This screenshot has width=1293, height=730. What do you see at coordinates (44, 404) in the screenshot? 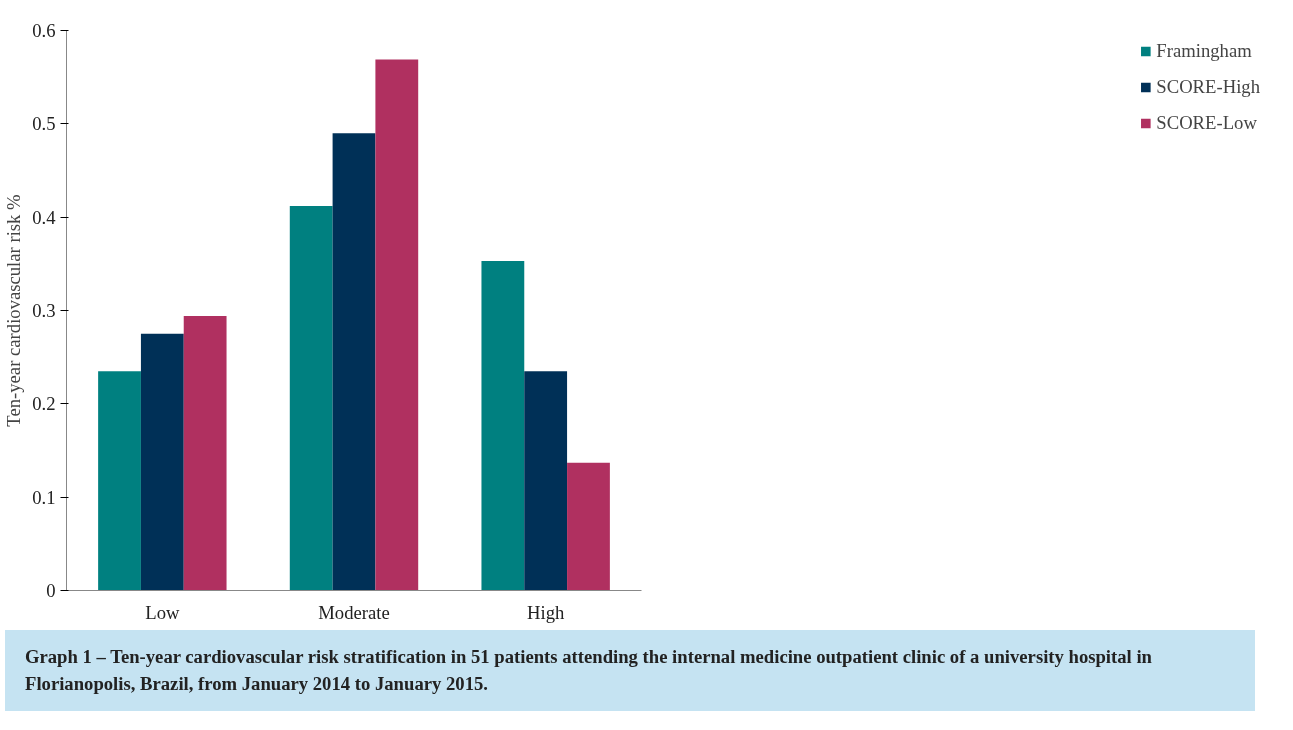
I see `y-tick-label: 0.2` at bounding box center [44, 404].